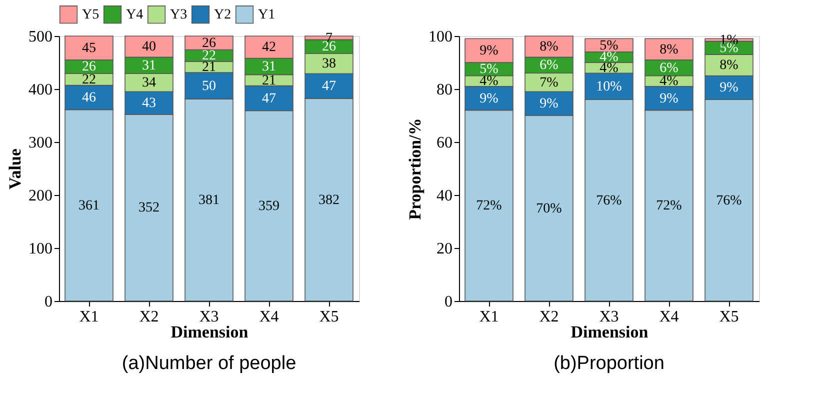  What do you see at coordinates (89, 48) in the screenshot?
I see `data-label: 45` at bounding box center [89, 48].